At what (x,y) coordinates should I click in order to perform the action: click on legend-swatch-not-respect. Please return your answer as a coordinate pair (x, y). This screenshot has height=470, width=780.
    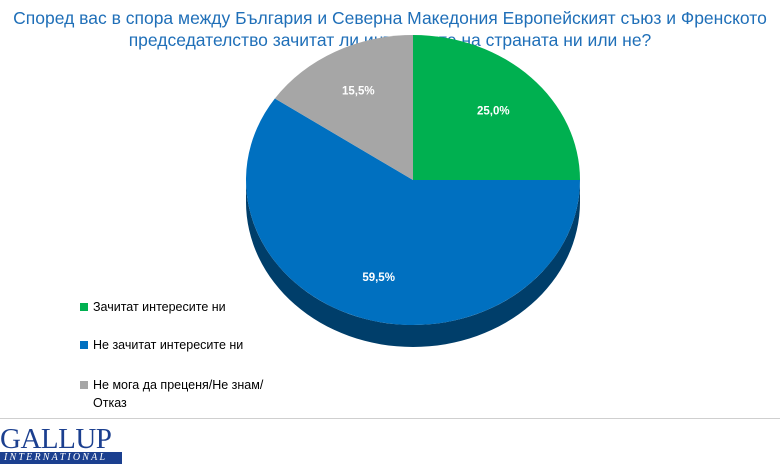
    Looking at the image, I should click on (84, 345).